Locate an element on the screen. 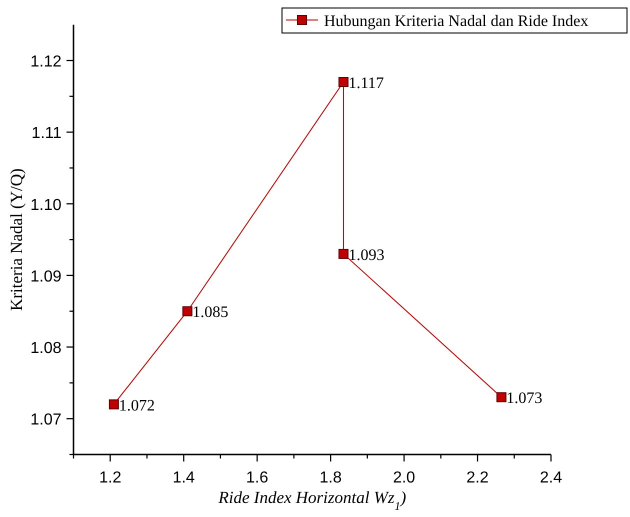 The height and width of the screenshot is (517, 630). x-tick-label: 2.2 is located at coordinates (477, 478).